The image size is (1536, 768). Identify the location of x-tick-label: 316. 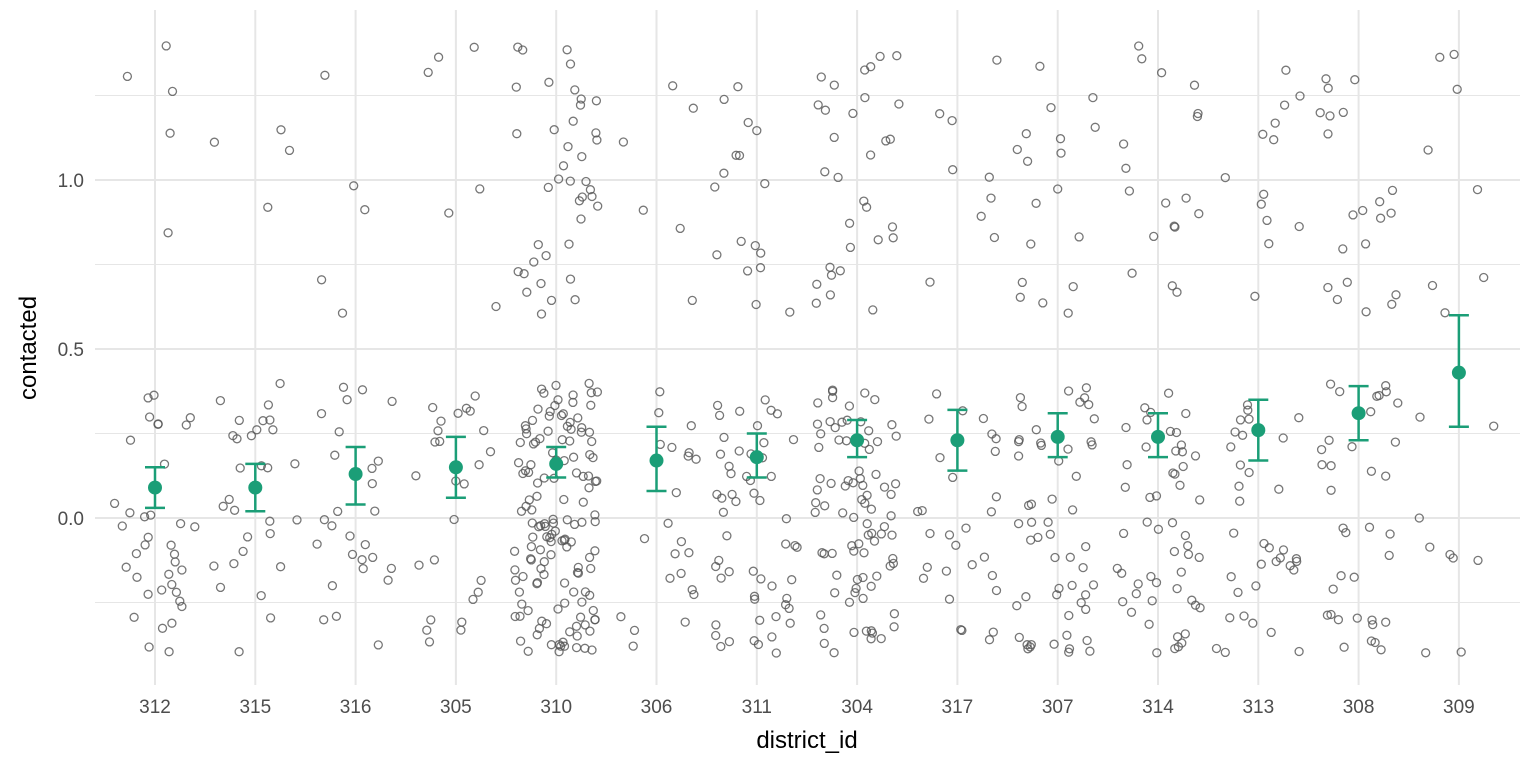
(356, 707).